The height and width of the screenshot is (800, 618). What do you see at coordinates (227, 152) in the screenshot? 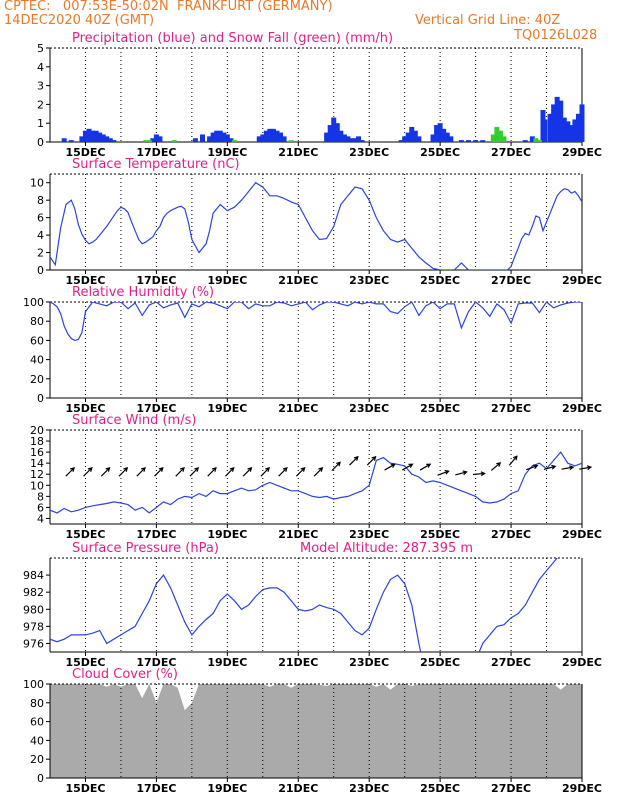
I see `precip-xtick-label: 19DEC` at bounding box center [227, 152].